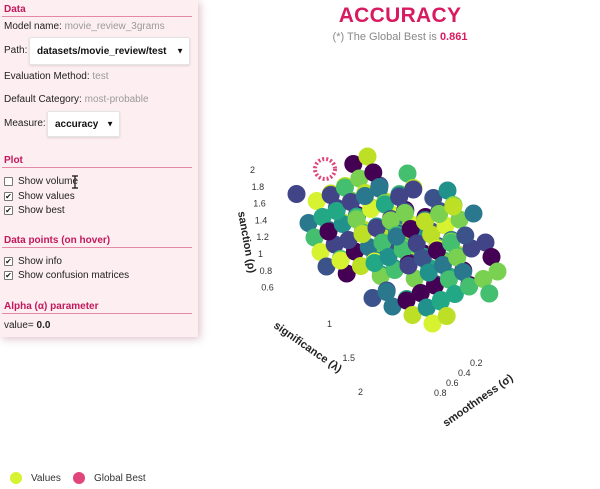 The width and height of the screenshot is (600, 489). I want to click on show-info-checkbox: ✔ Show info, so click(33, 261).